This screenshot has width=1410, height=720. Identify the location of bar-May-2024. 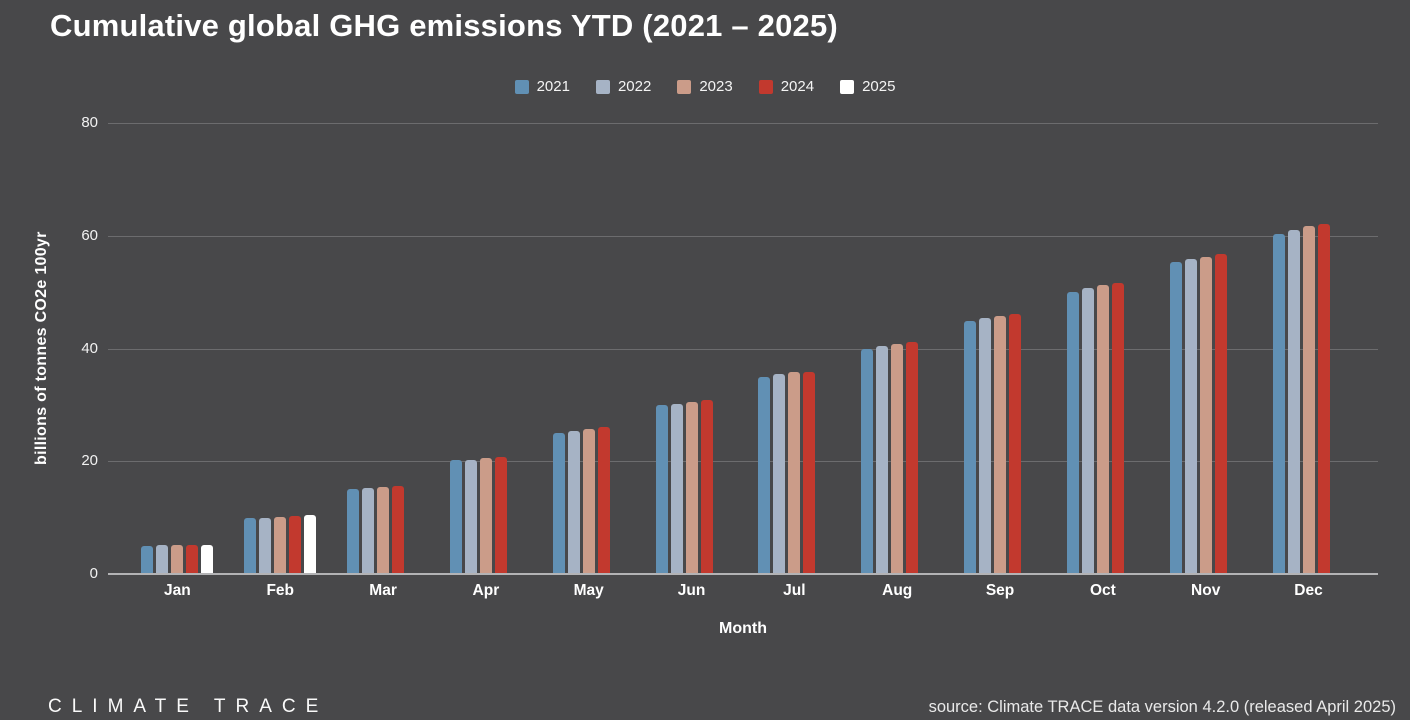
(603, 500).